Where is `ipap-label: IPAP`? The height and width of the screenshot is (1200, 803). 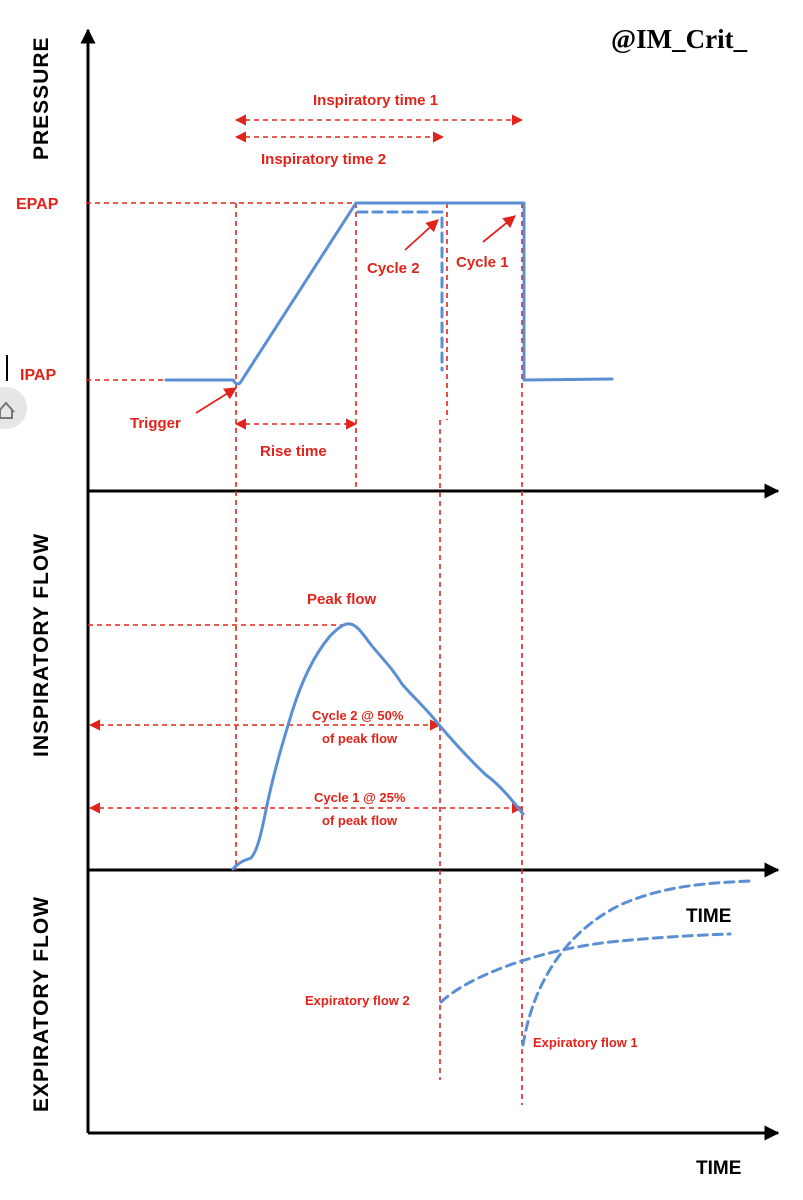
ipap-label: IPAP is located at coordinates (38, 375).